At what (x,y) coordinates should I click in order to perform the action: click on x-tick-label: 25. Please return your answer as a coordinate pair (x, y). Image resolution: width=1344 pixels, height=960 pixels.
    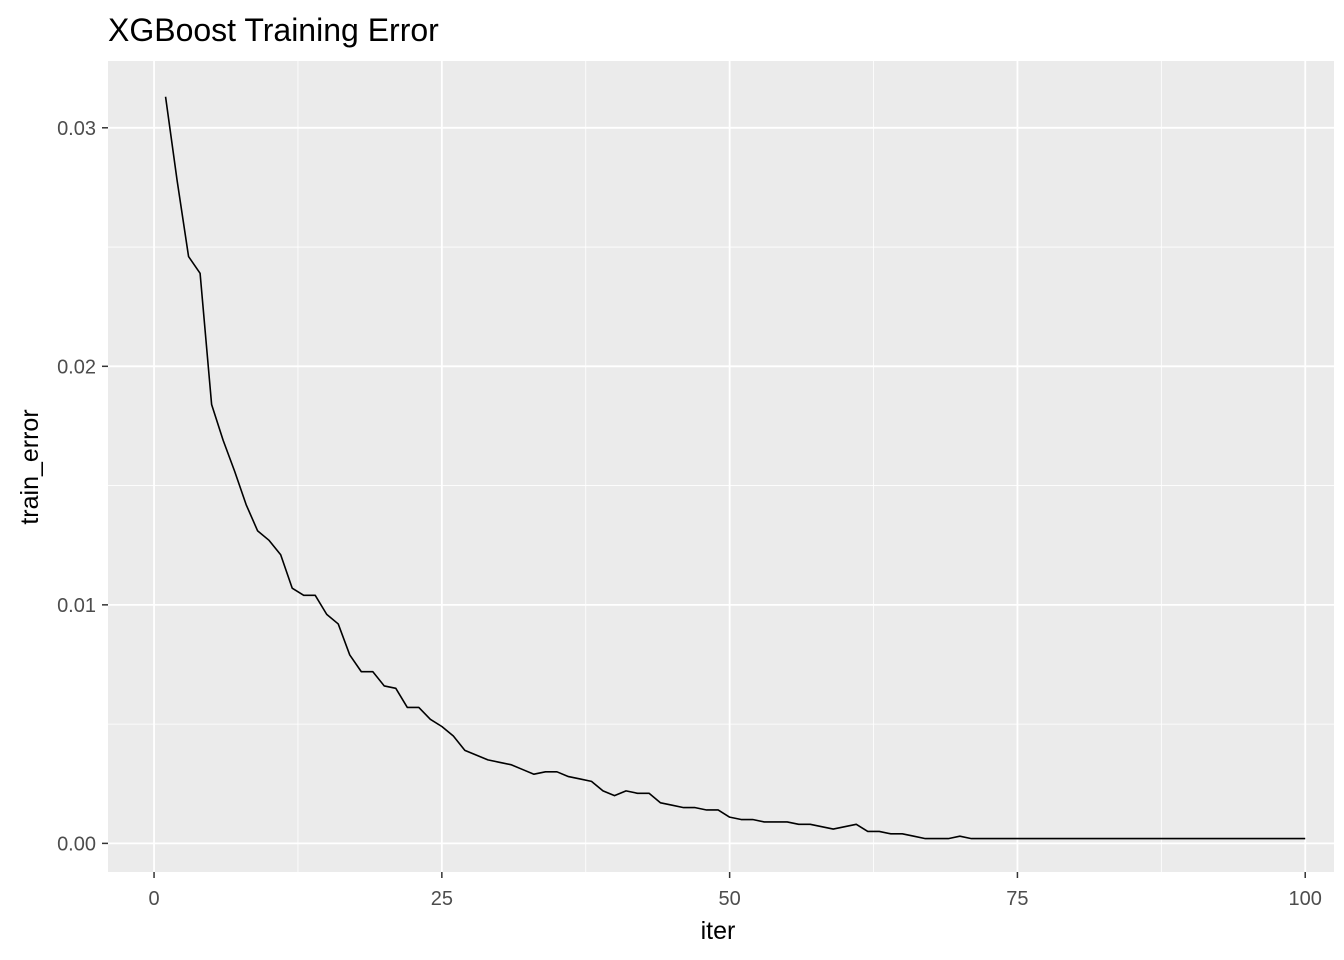
    Looking at the image, I should click on (442, 899).